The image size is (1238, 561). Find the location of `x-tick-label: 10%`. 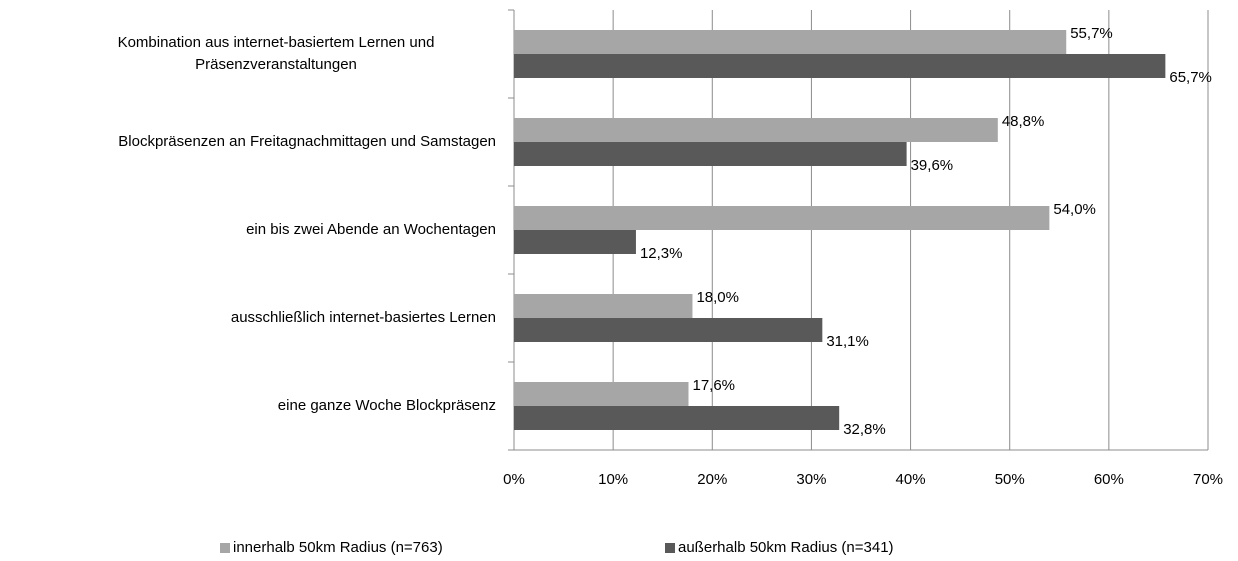

x-tick-label: 10% is located at coordinates (613, 479).